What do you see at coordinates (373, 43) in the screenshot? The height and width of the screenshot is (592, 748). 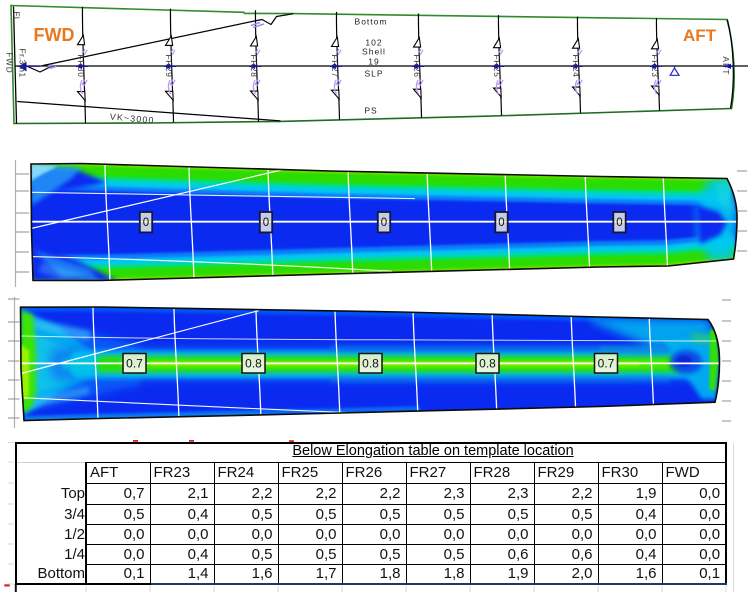 I see `svg-text: 102` at bounding box center [373, 43].